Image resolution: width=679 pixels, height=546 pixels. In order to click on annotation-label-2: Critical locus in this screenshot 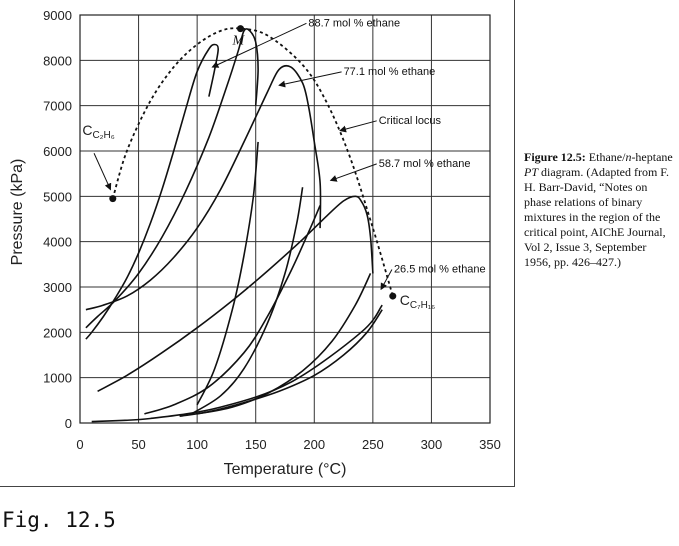, I will do `click(410, 121)`.